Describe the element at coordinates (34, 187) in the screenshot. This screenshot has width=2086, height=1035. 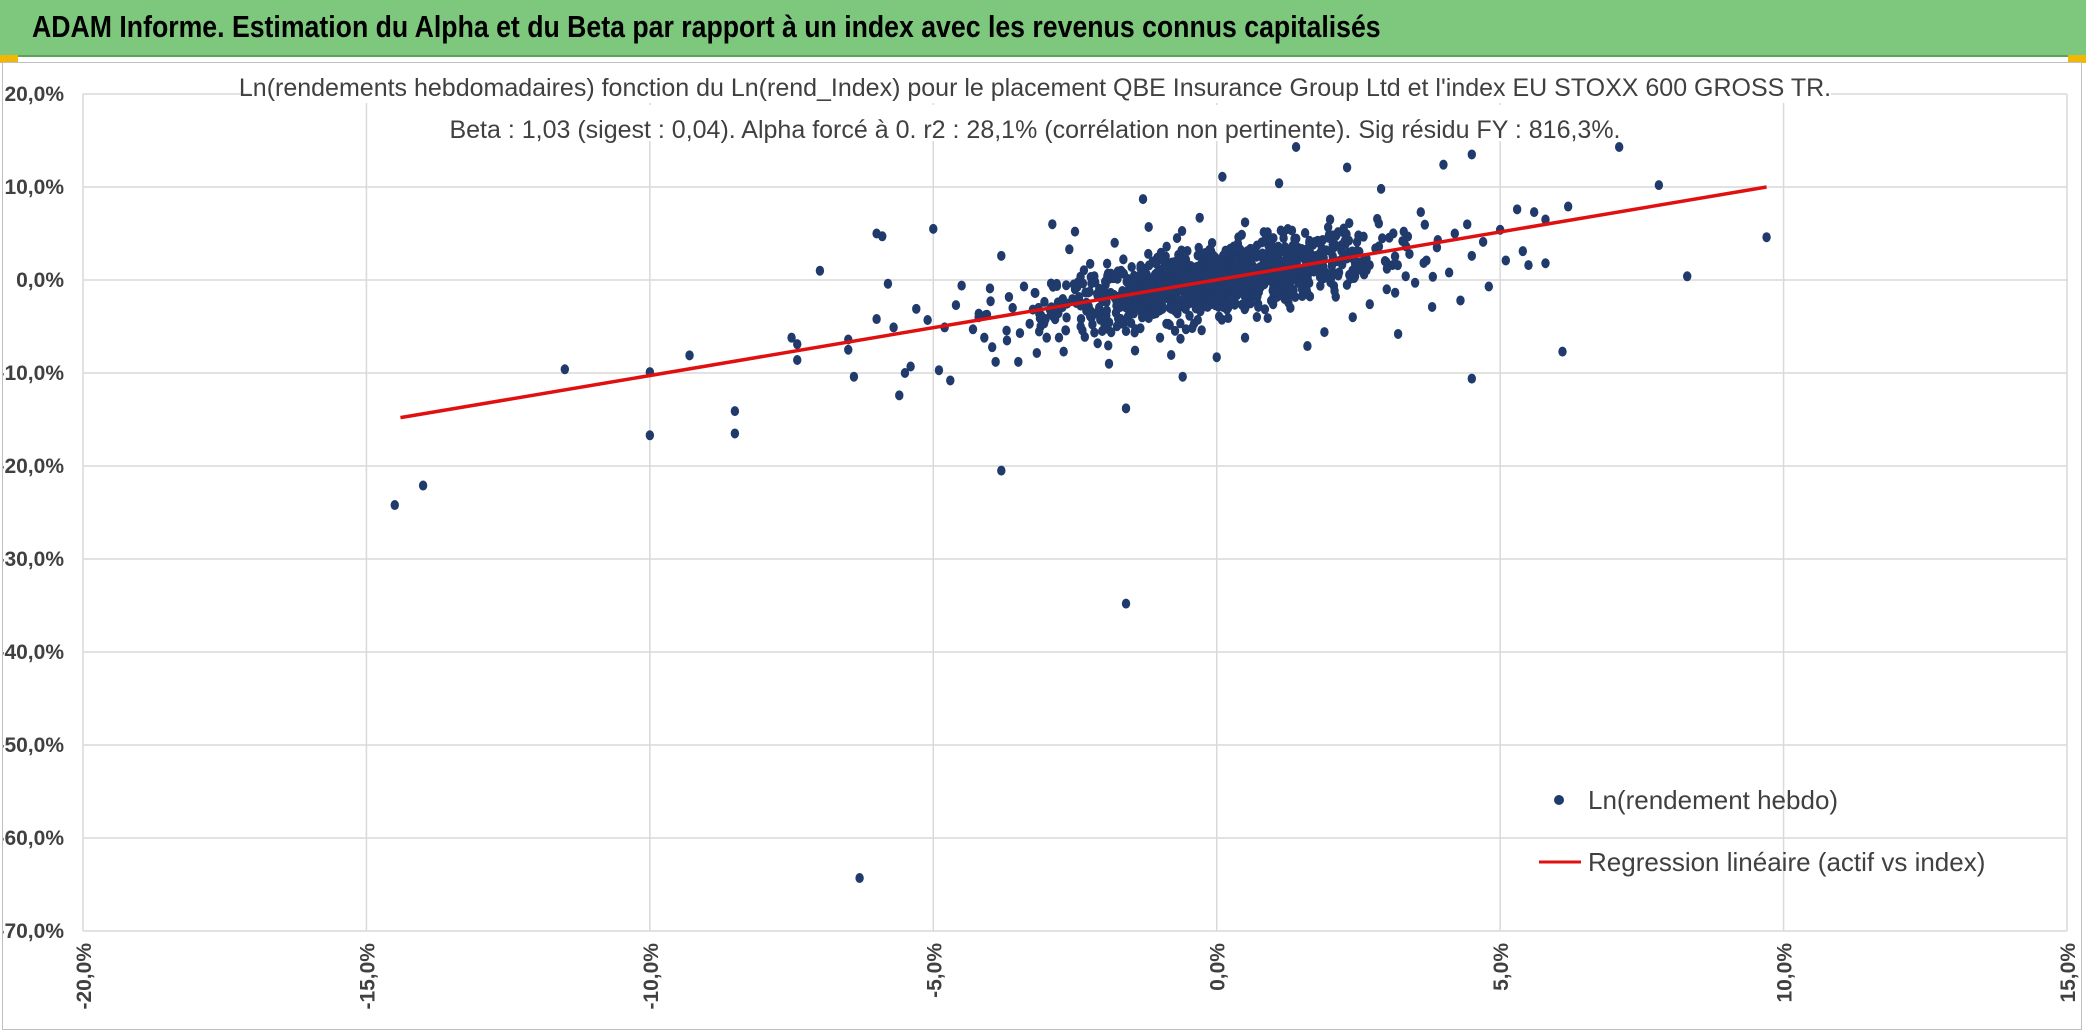
I see `y-tick-label: 10,0%` at that location.